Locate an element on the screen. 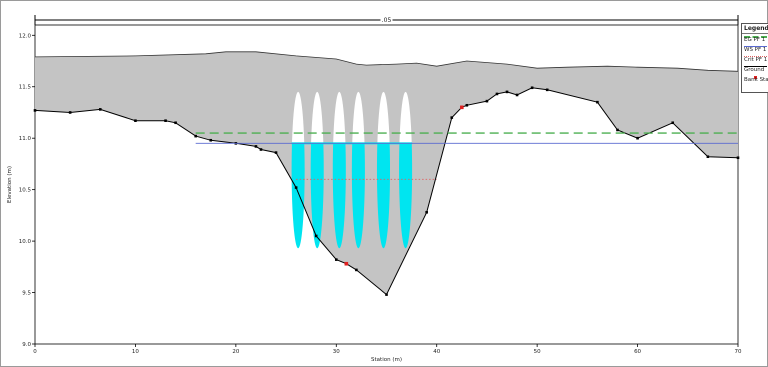 This screenshot has height=367, width=768. legend-item: Crit PF 1 is located at coordinates (755, 59).